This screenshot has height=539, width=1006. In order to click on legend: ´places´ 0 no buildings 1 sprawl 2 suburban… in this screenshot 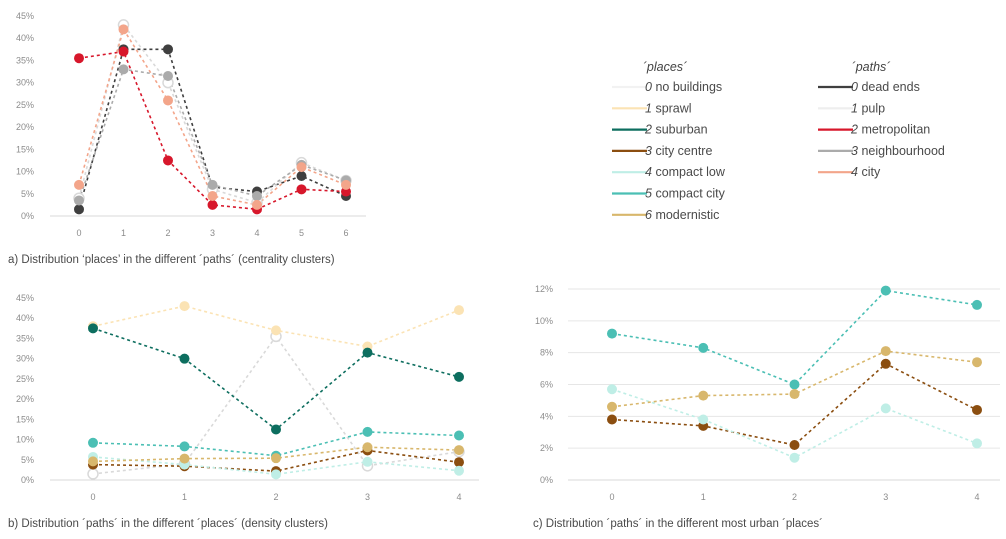, I will do `click(778, 141)`.